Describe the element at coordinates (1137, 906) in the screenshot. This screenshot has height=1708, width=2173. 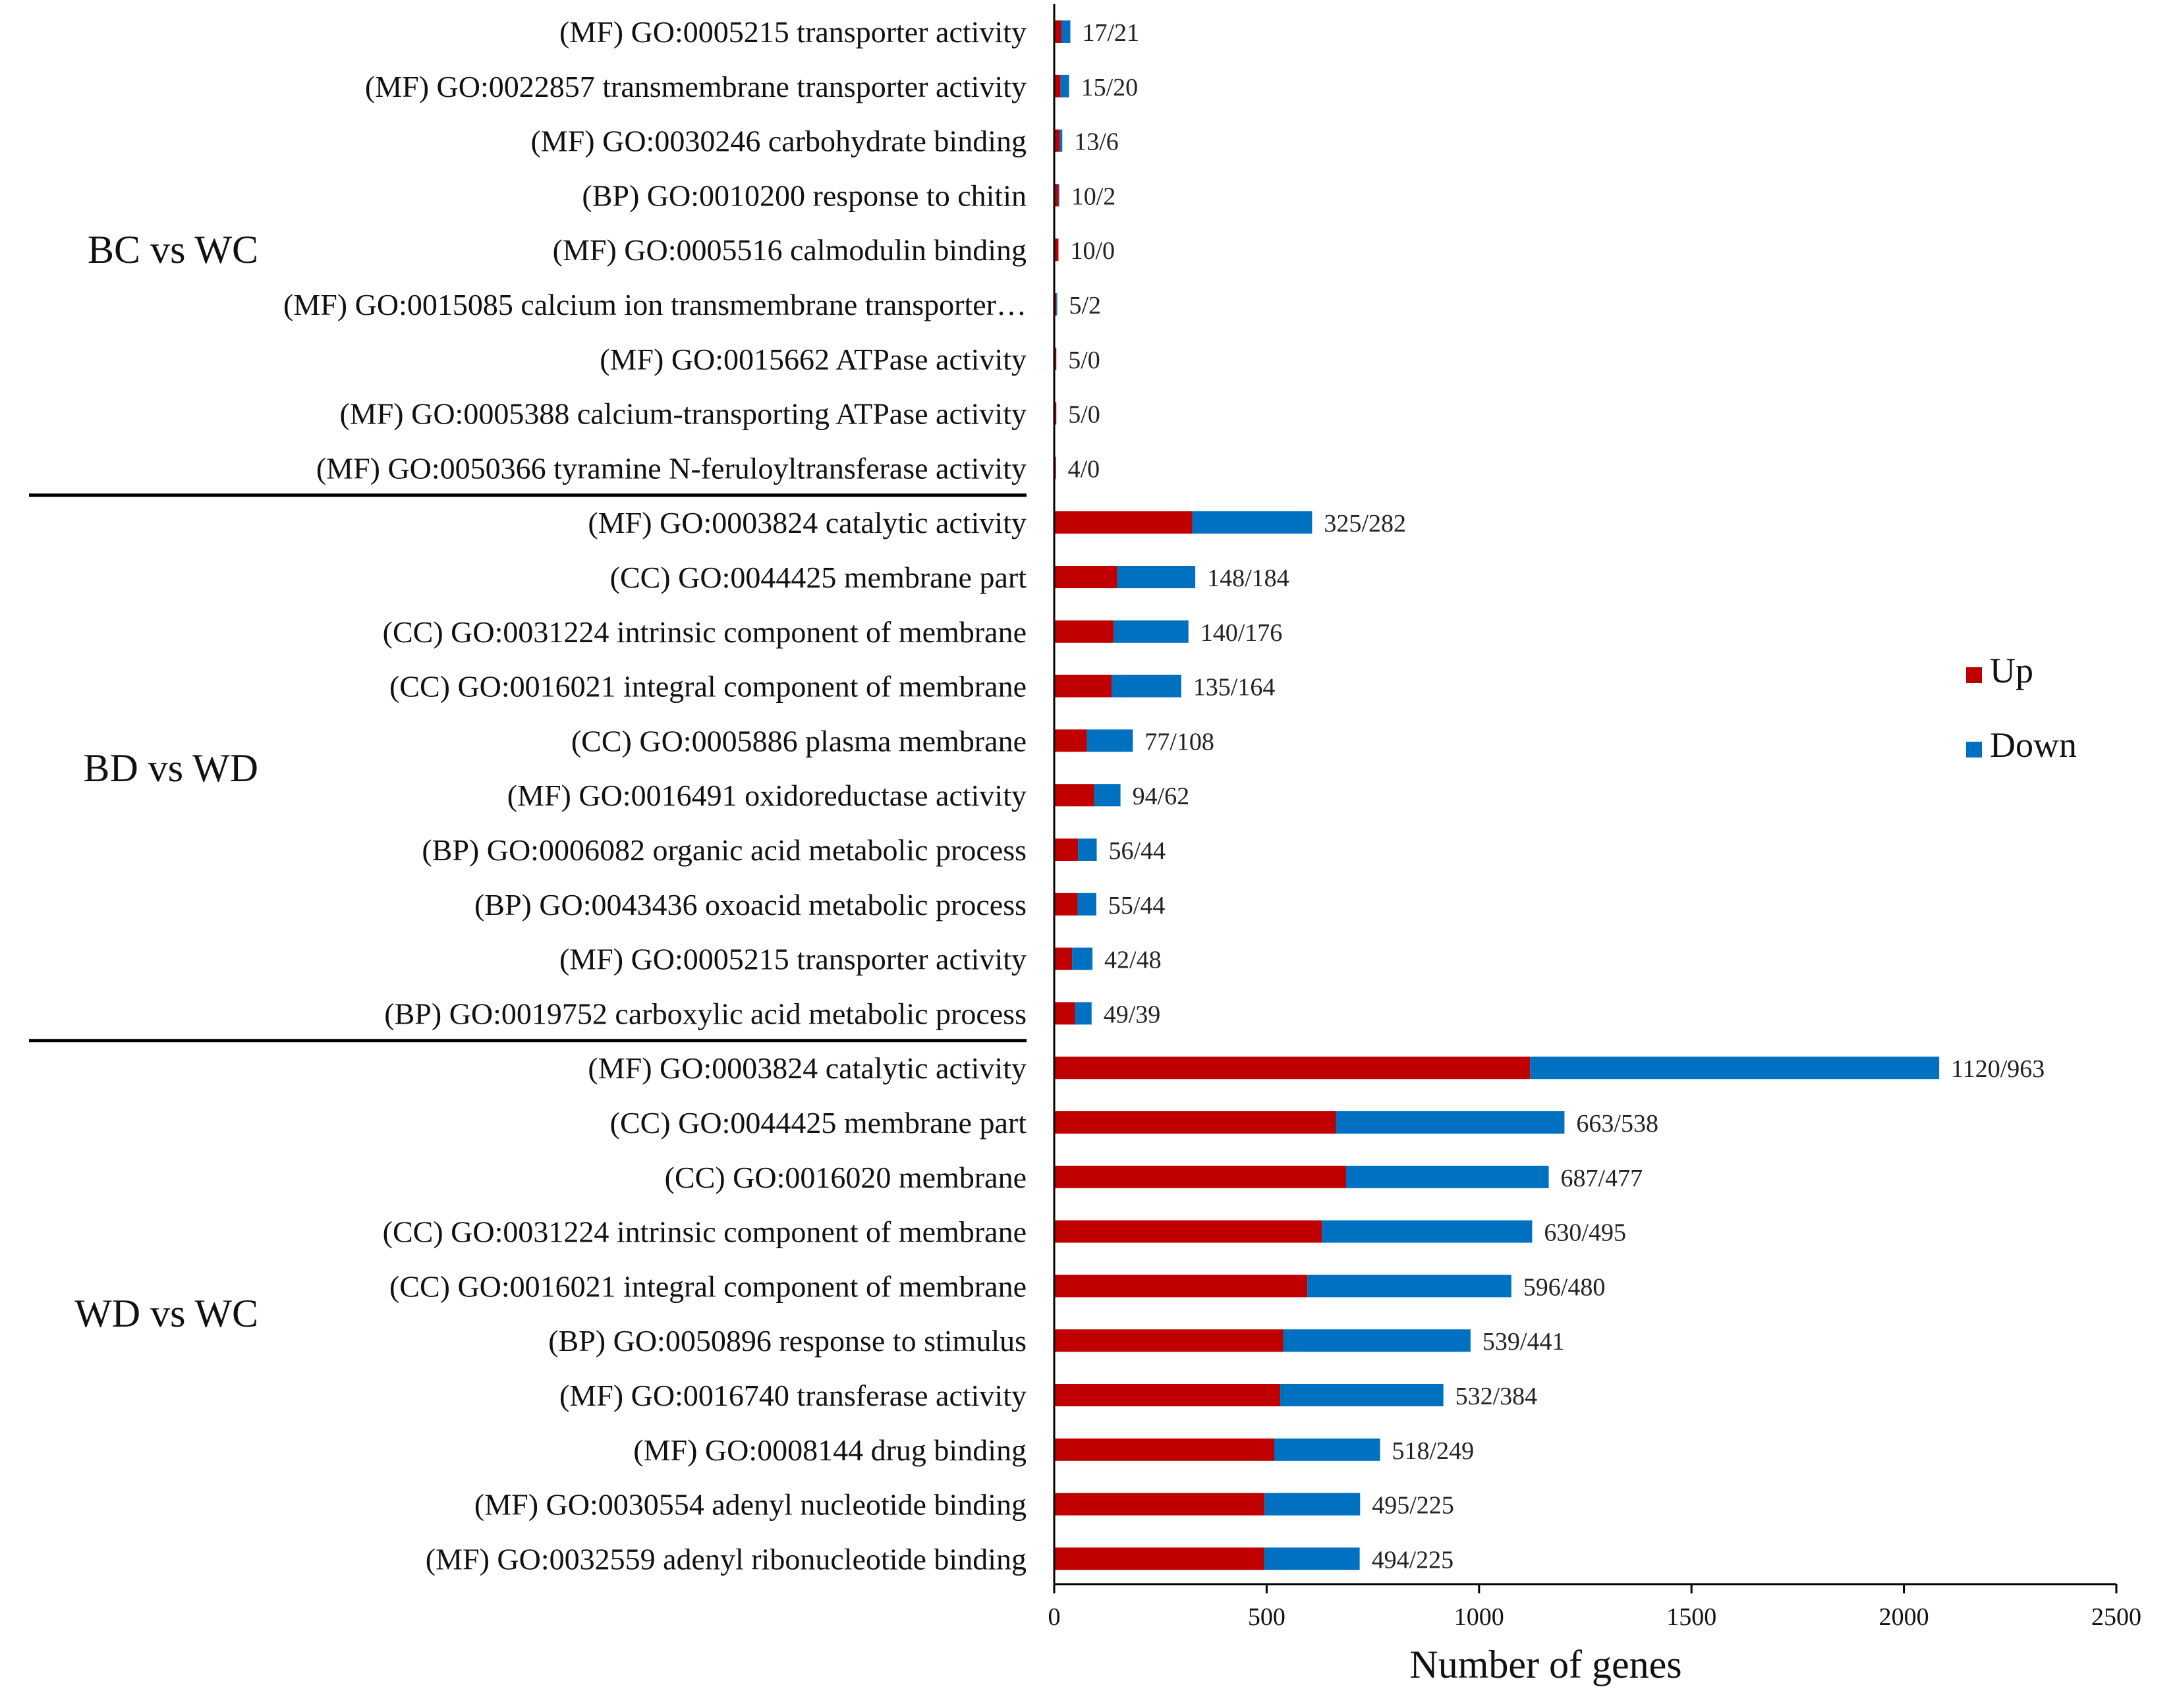
I see `data-label: 55/44` at that location.